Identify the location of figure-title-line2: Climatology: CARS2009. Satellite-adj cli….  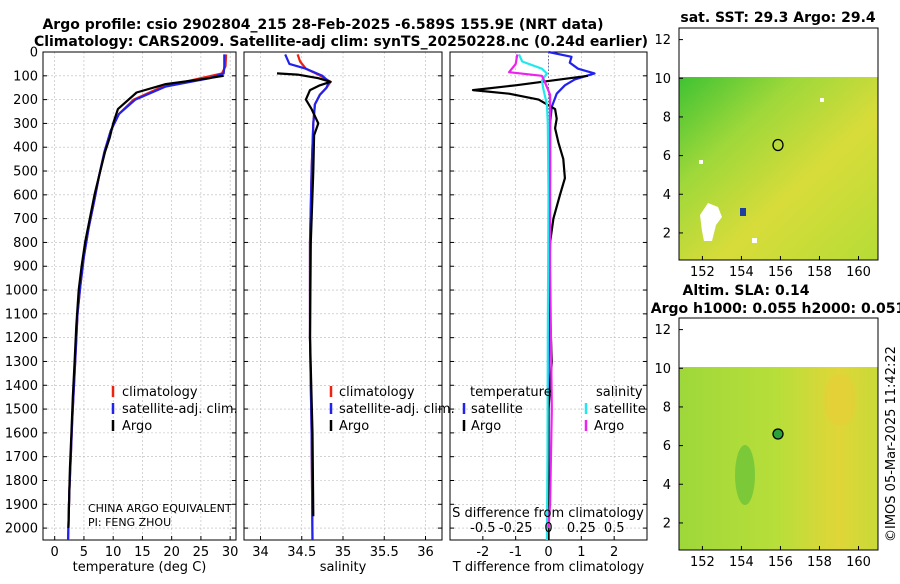
(341, 42).